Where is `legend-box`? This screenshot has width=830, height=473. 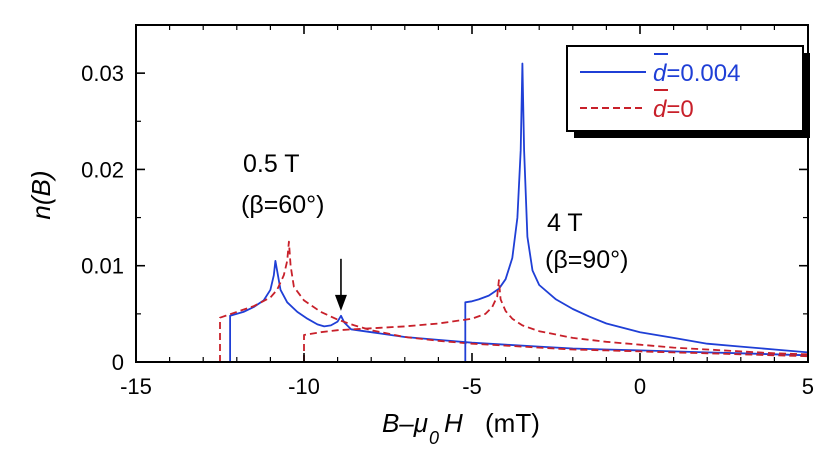 legend-box is located at coordinates (685, 88).